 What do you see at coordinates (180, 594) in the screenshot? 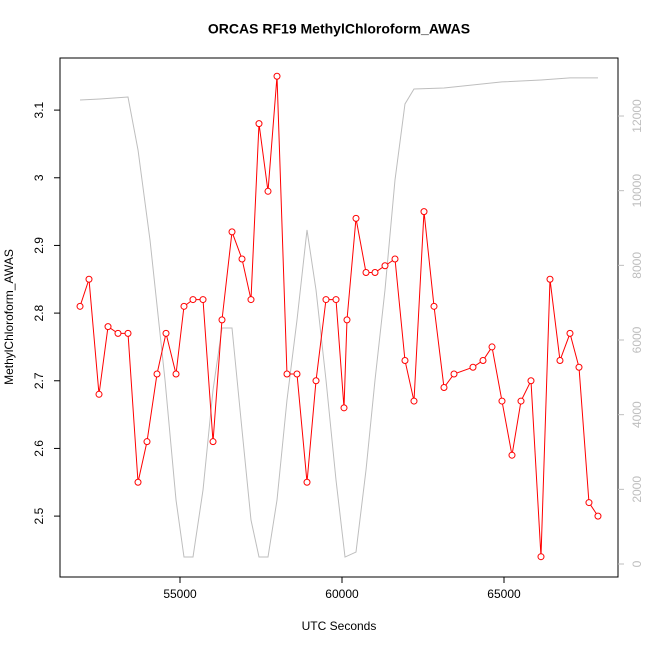
I see `x-tick-label: 55000` at bounding box center [180, 594].